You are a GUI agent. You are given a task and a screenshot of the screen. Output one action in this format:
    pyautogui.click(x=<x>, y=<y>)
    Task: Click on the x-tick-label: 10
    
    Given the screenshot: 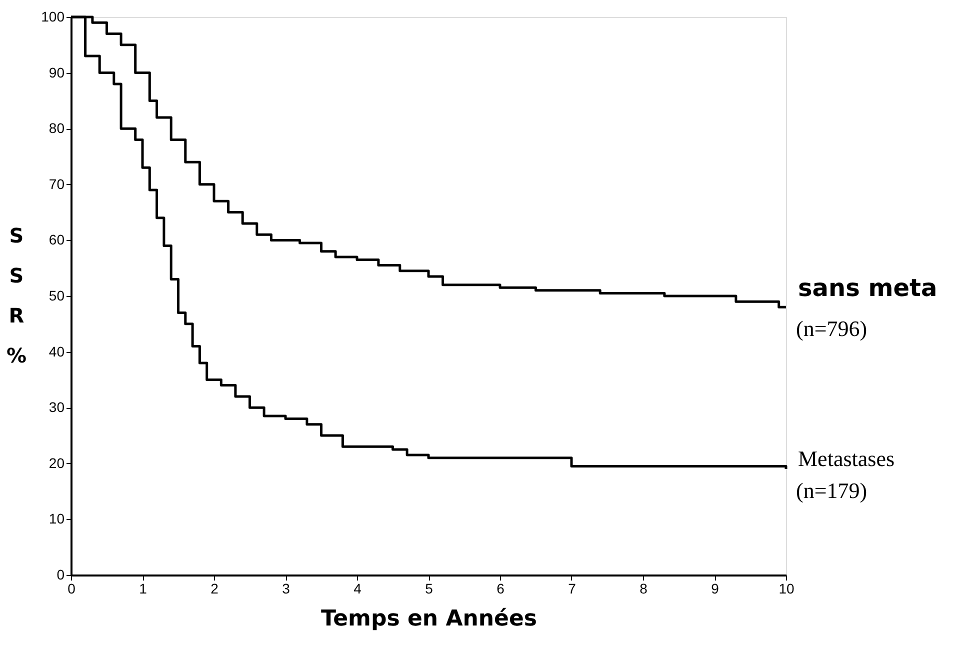 What is the action you would take?
    pyautogui.click(x=786, y=588)
    